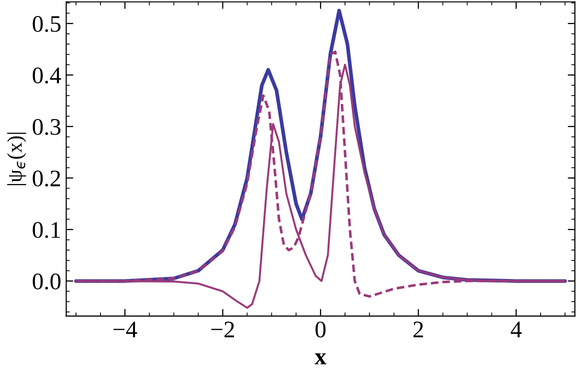  What do you see at coordinates (126, 330) in the screenshot?
I see `x-tick-label: −4` at bounding box center [126, 330].